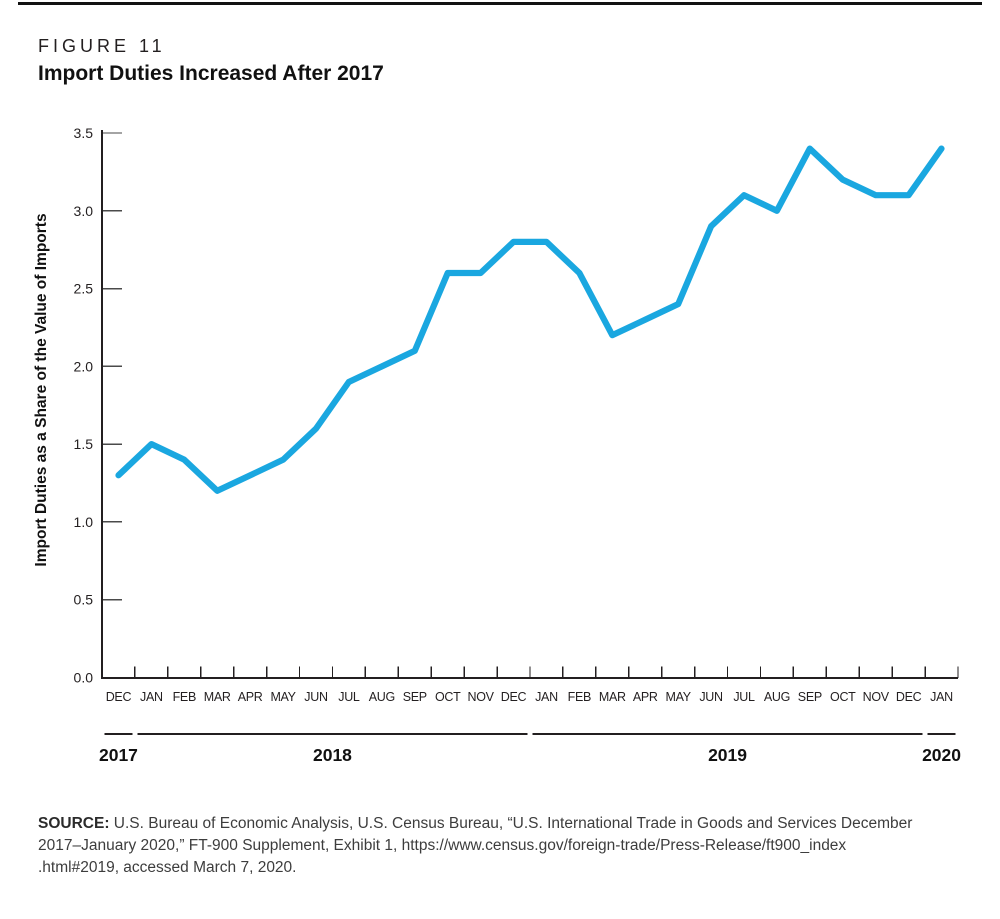 The height and width of the screenshot is (919, 1000). What do you see at coordinates (84, 289) in the screenshot?
I see `y-tick-label: 2.5` at bounding box center [84, 289].